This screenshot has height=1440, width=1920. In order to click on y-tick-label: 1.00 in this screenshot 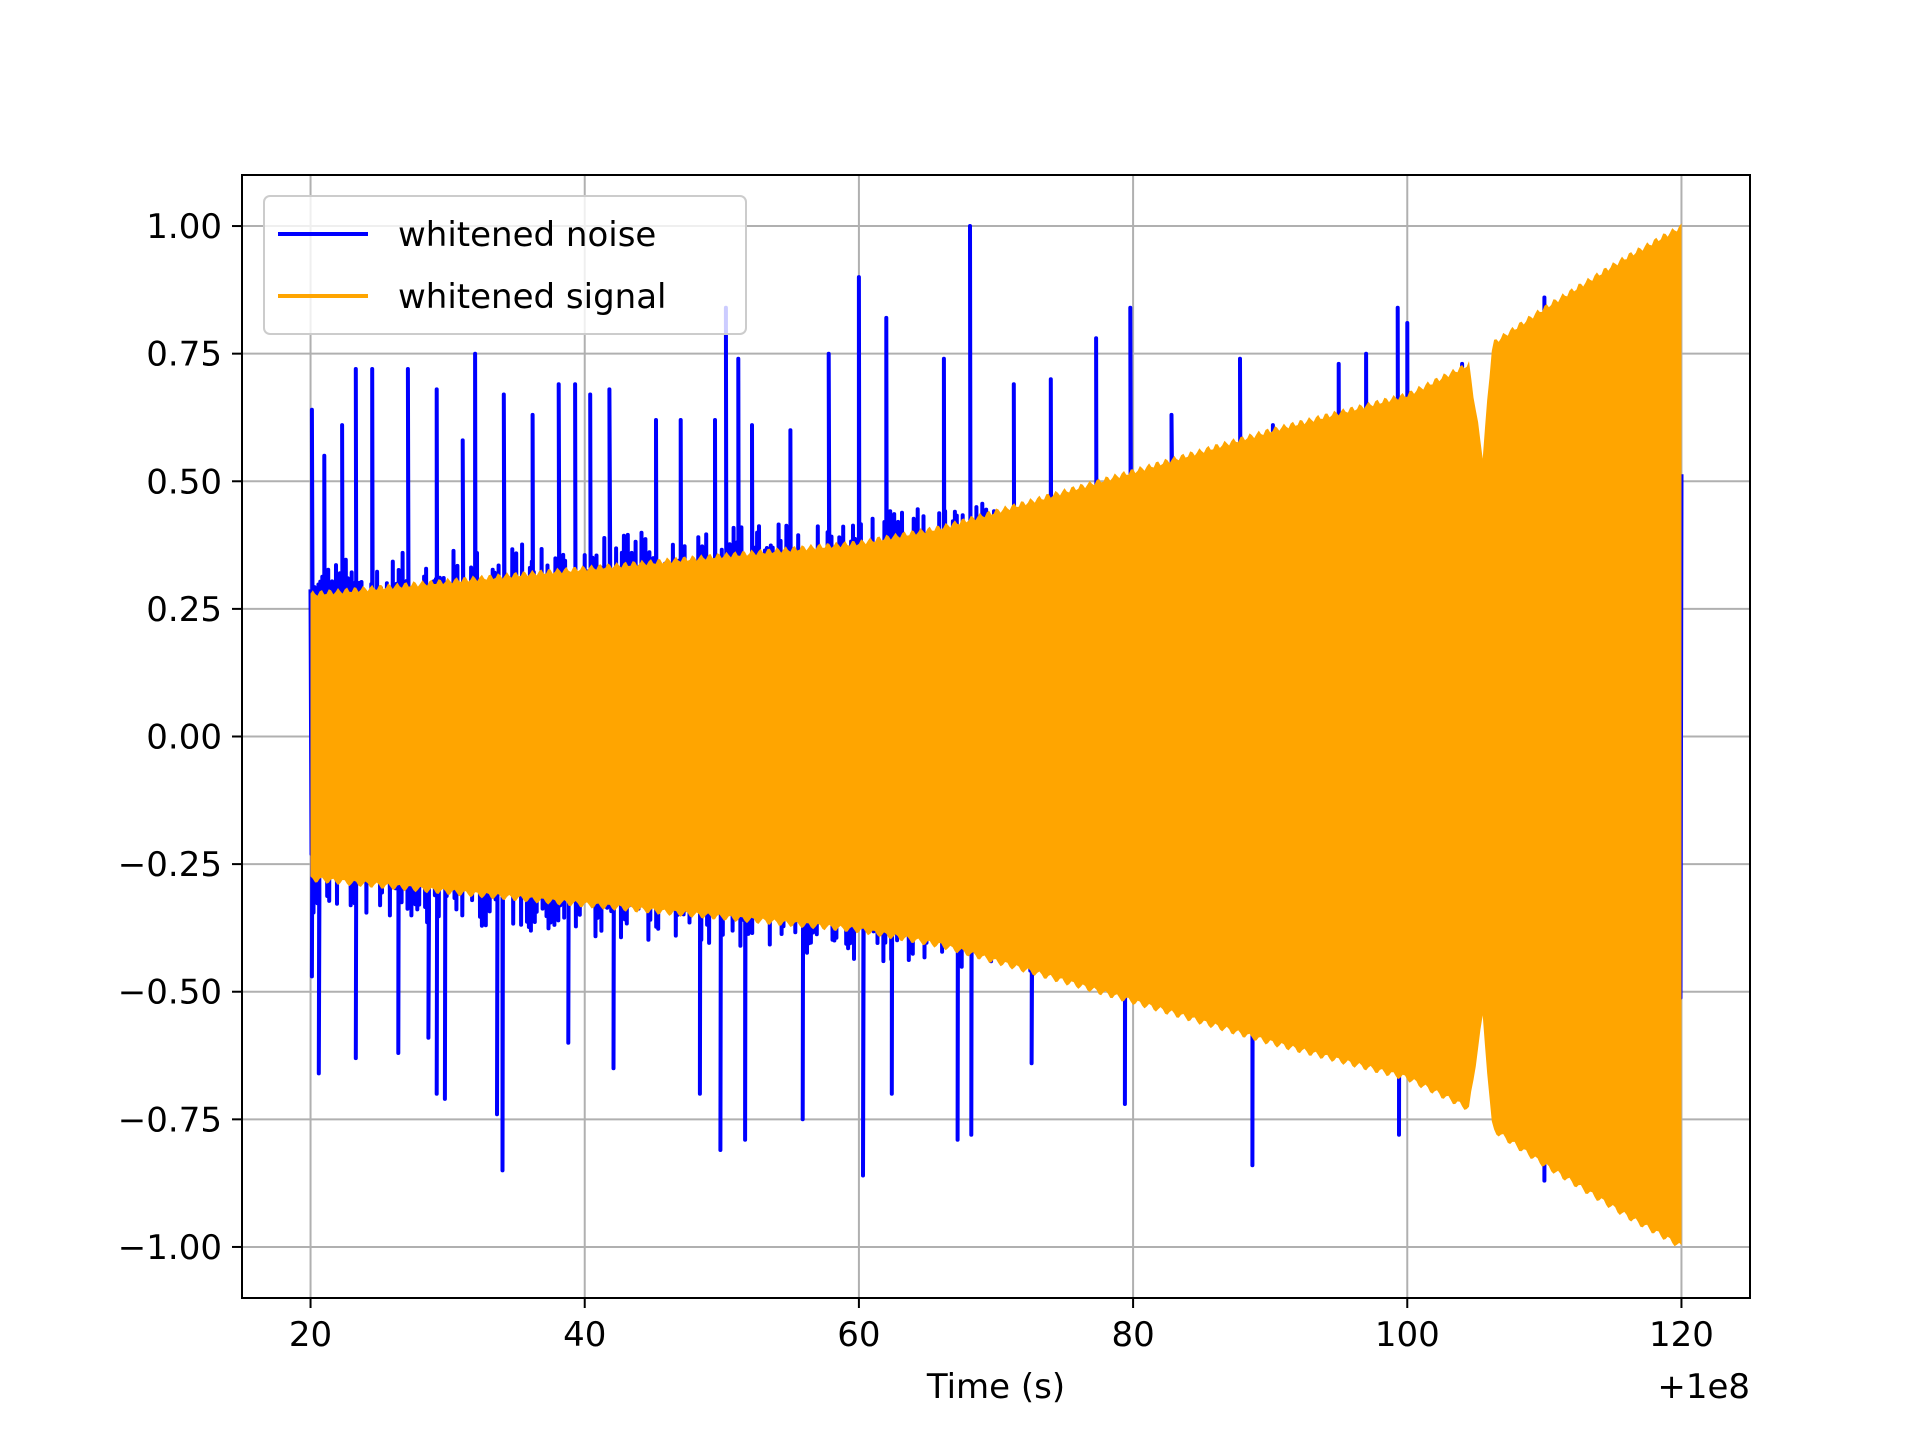, I will do `click(184, 227)`.